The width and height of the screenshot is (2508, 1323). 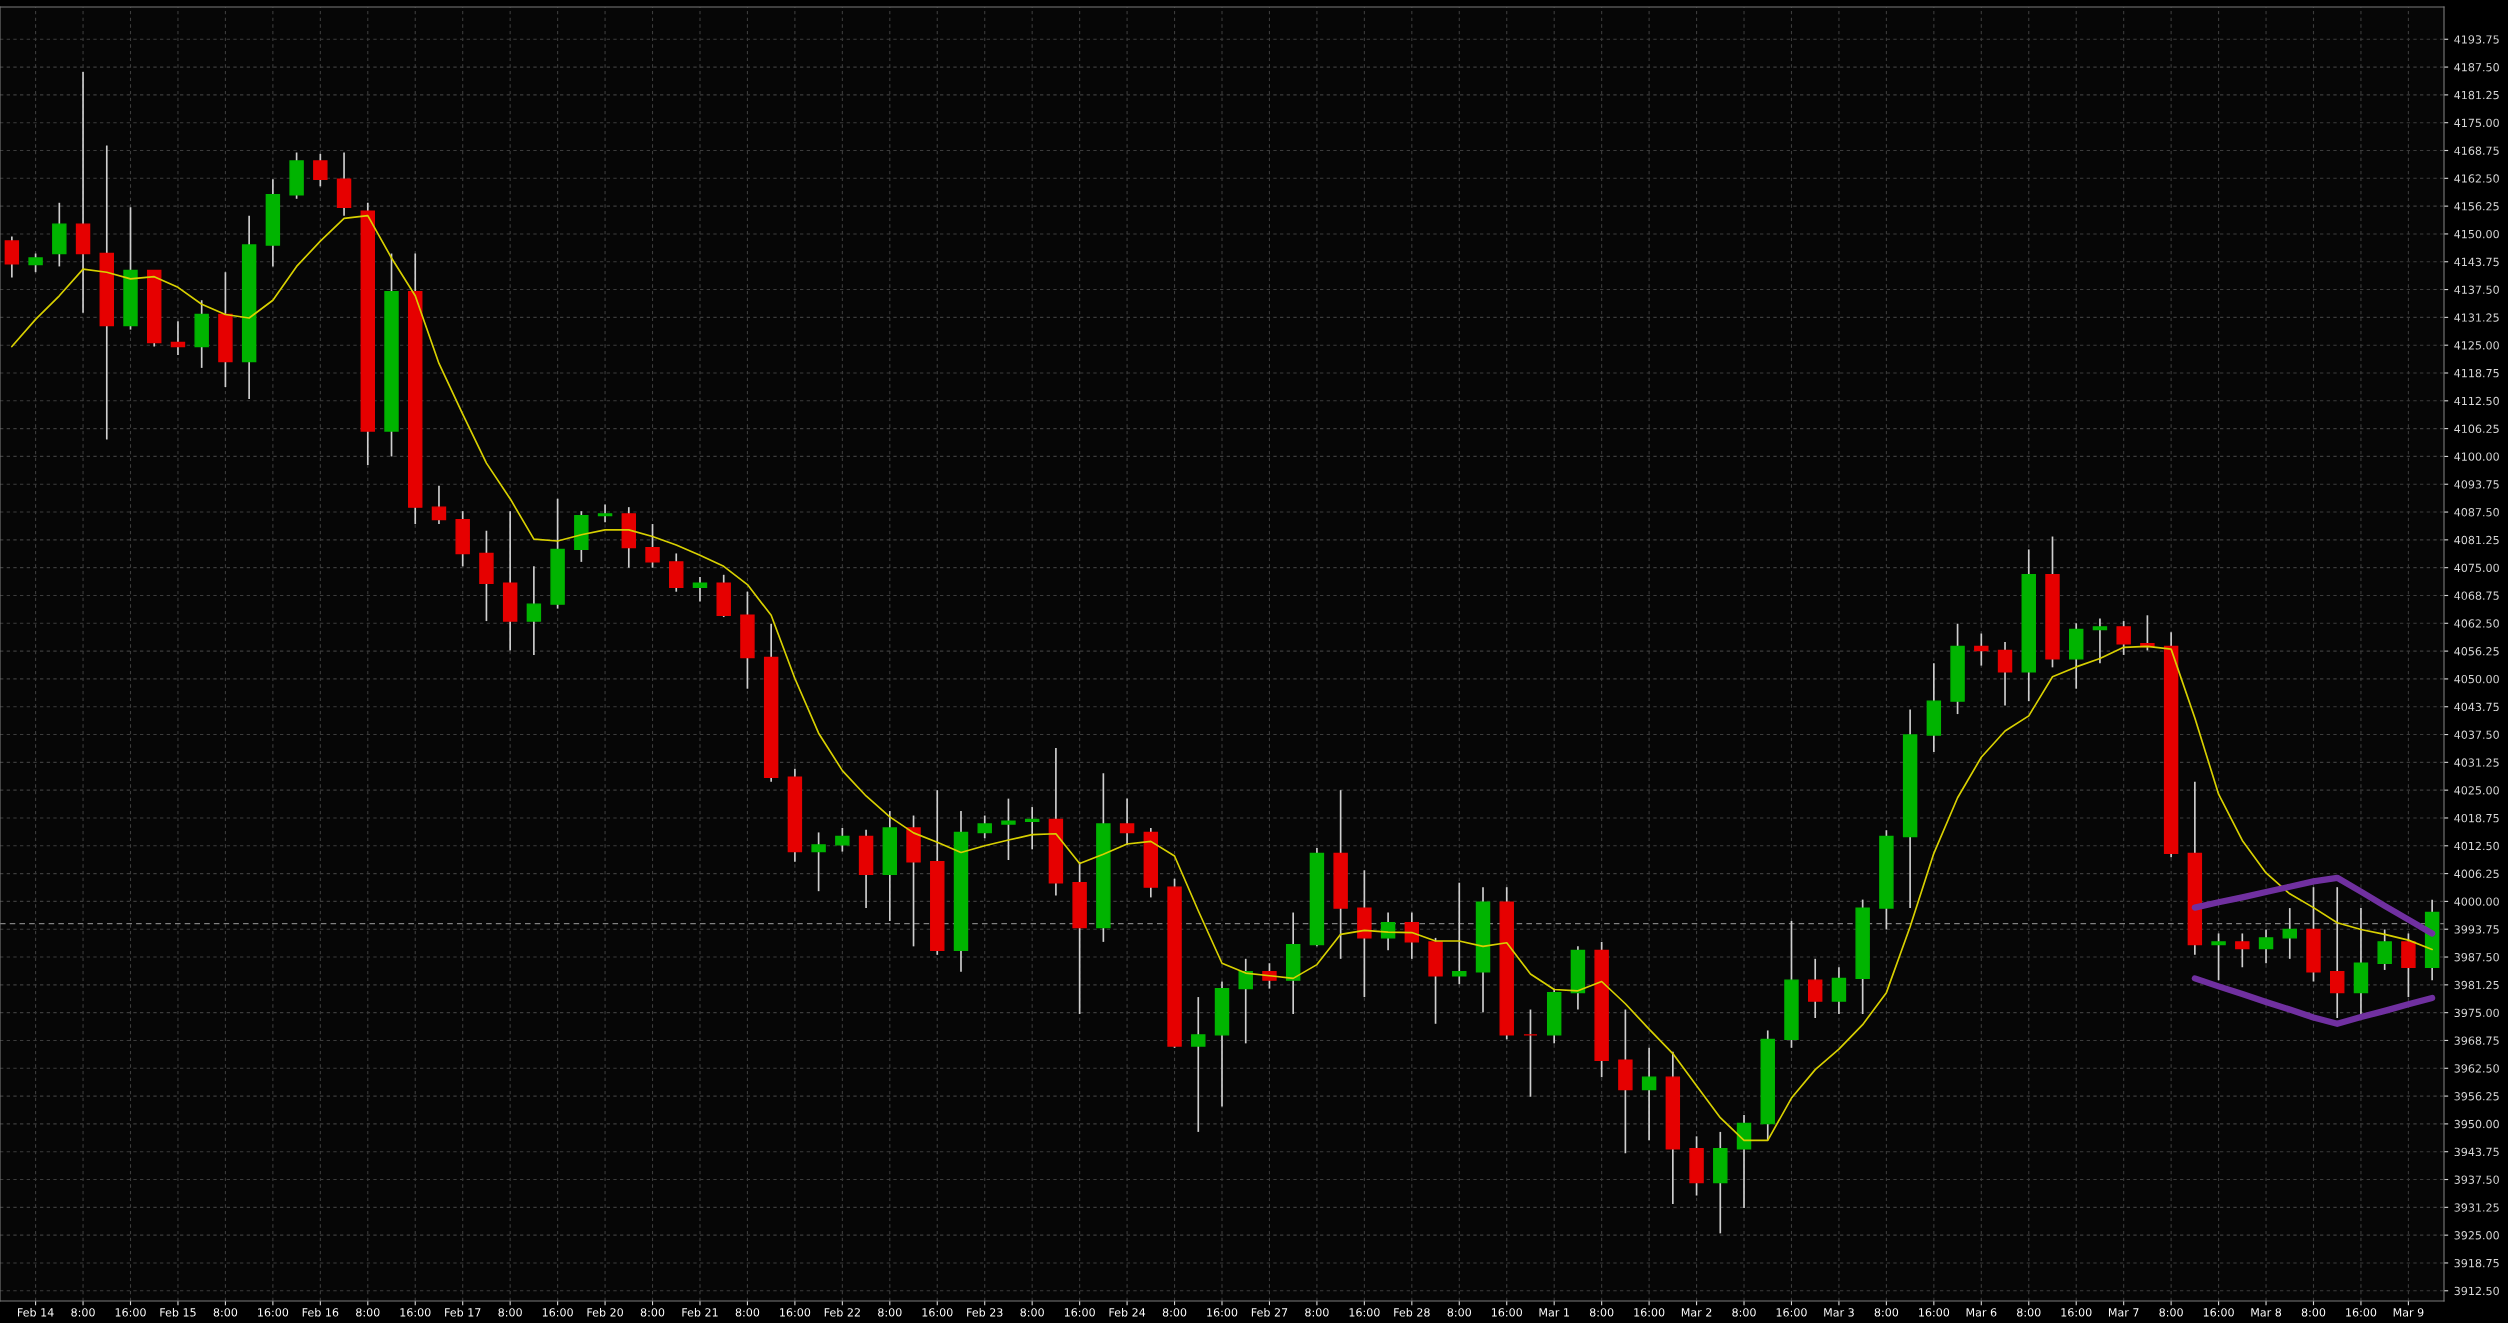 I want to click on x-tick-label: Feb 24, so click(x=1127, y=1312).